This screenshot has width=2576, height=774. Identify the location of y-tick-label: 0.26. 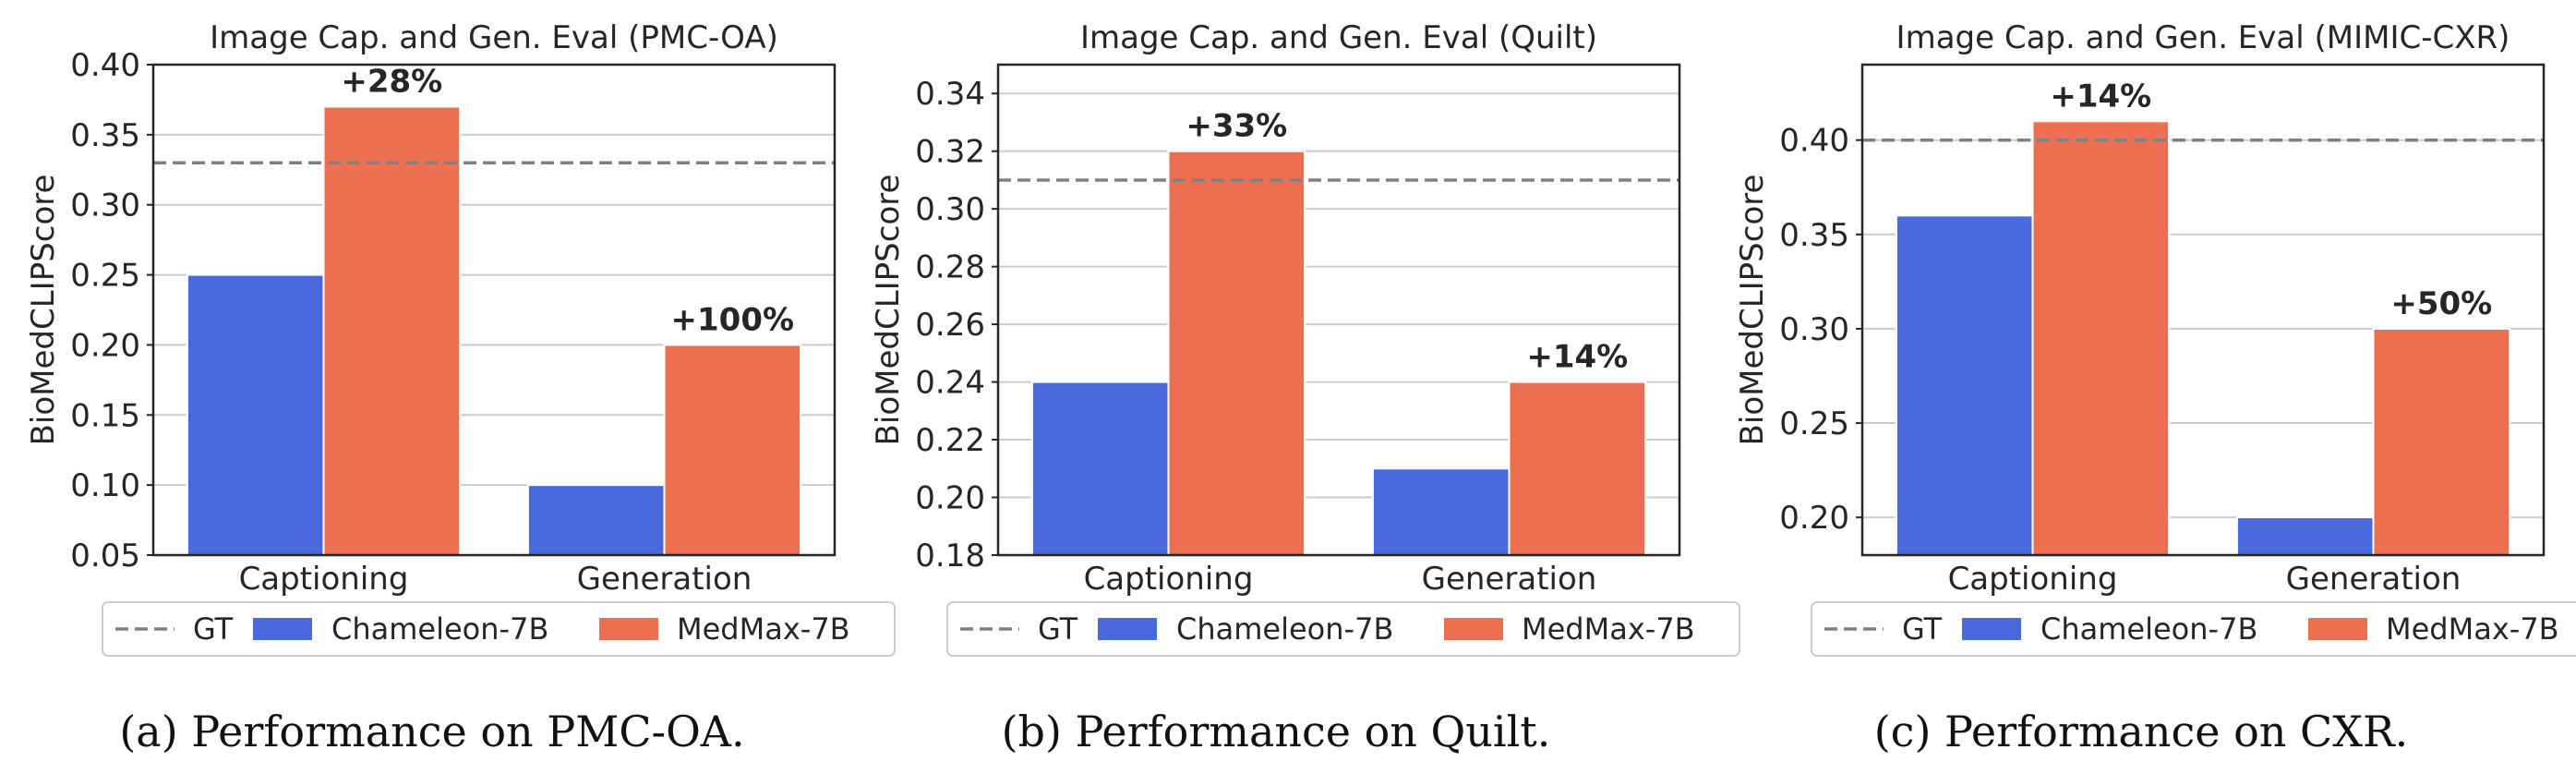
(950, 325).